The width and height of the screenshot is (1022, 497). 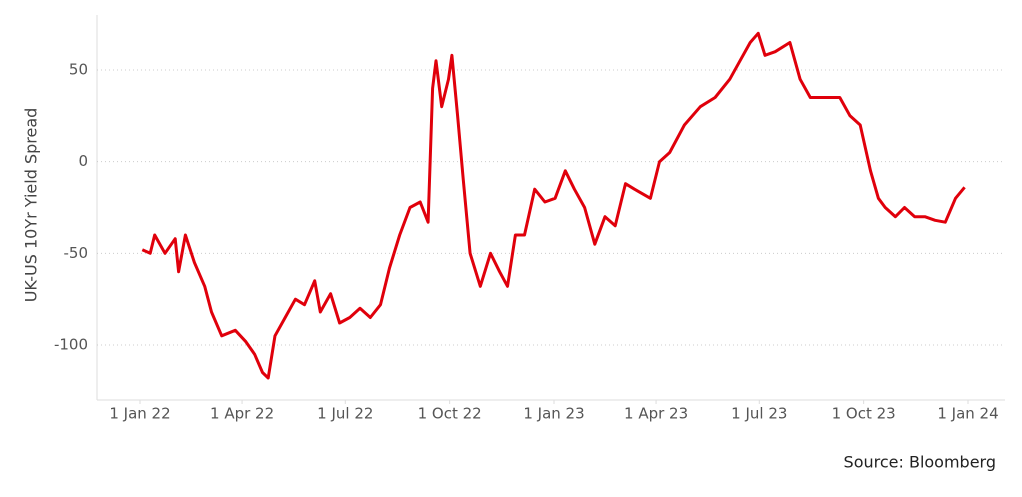 What do you see at coordinates (553, 414) in the screenshot?
I see `x-tick-label: 1 Jan 23` at bounding box center [553, 414].